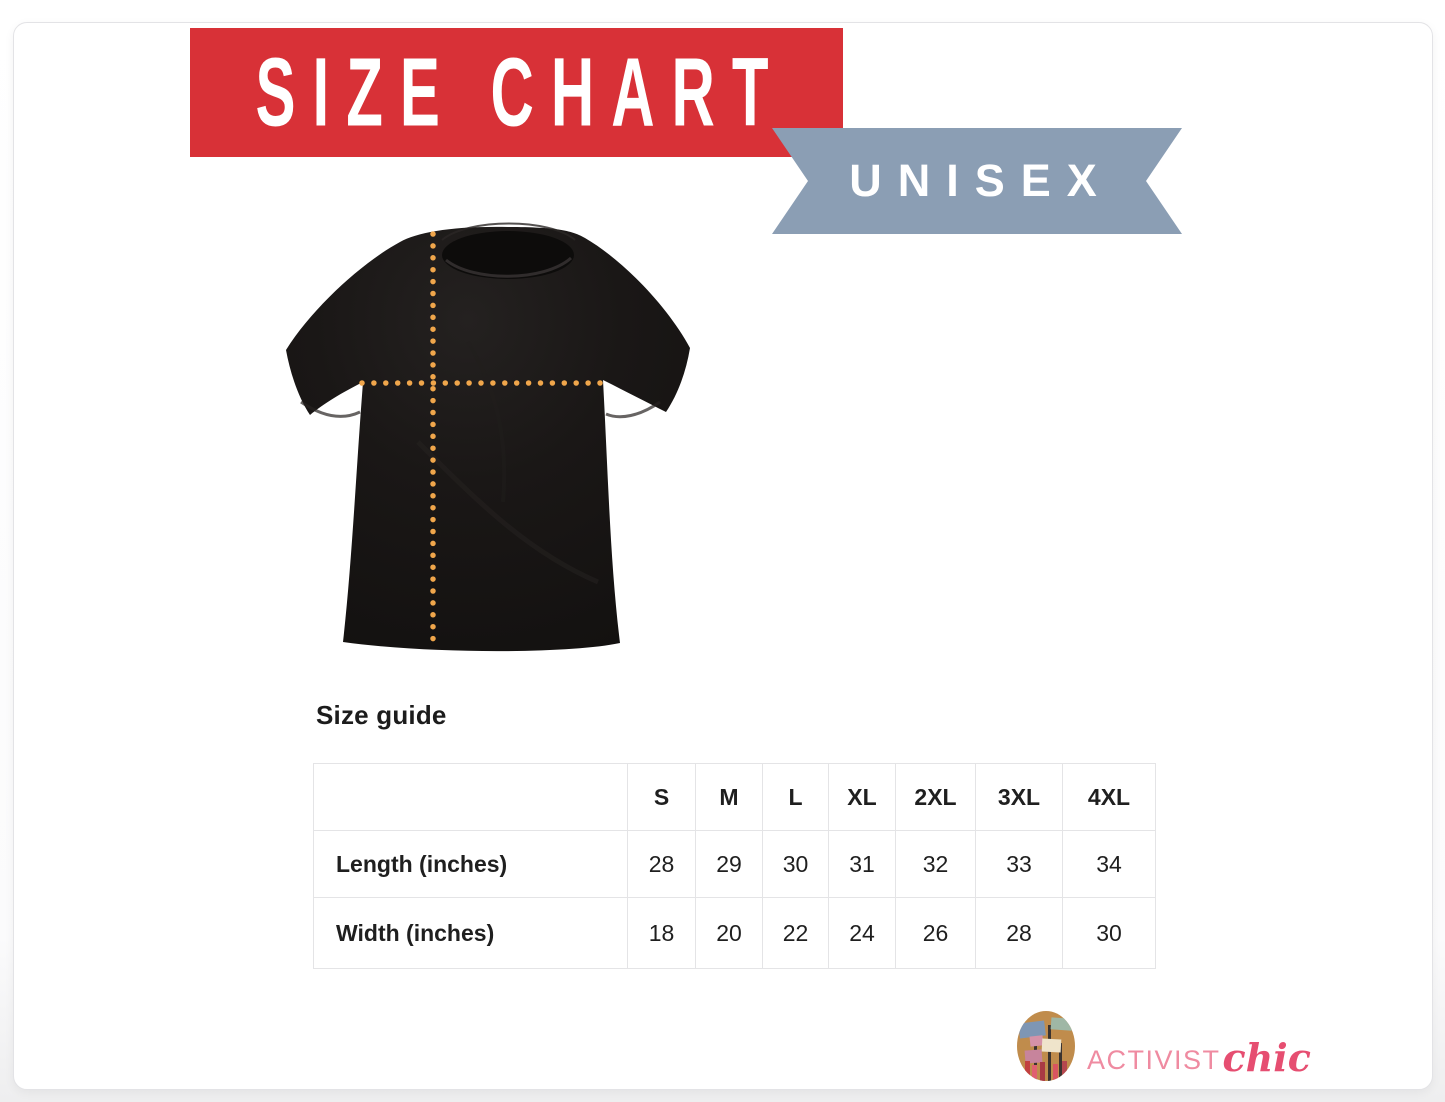 The height and width of the screenshot is (1102, 1445). Describe the element at coordinates (862, 797) in the screenshot. I see `size-column-header: XL` at that location.